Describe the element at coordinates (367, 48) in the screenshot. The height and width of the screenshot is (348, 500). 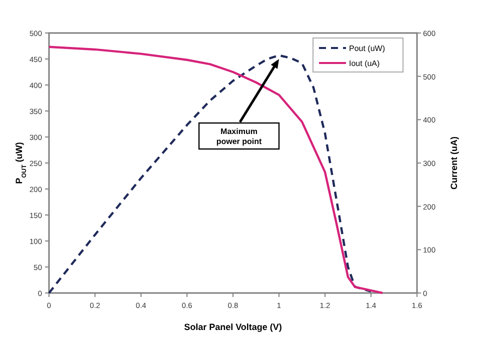
I see `legend-label: Pout (uW)` at that location.